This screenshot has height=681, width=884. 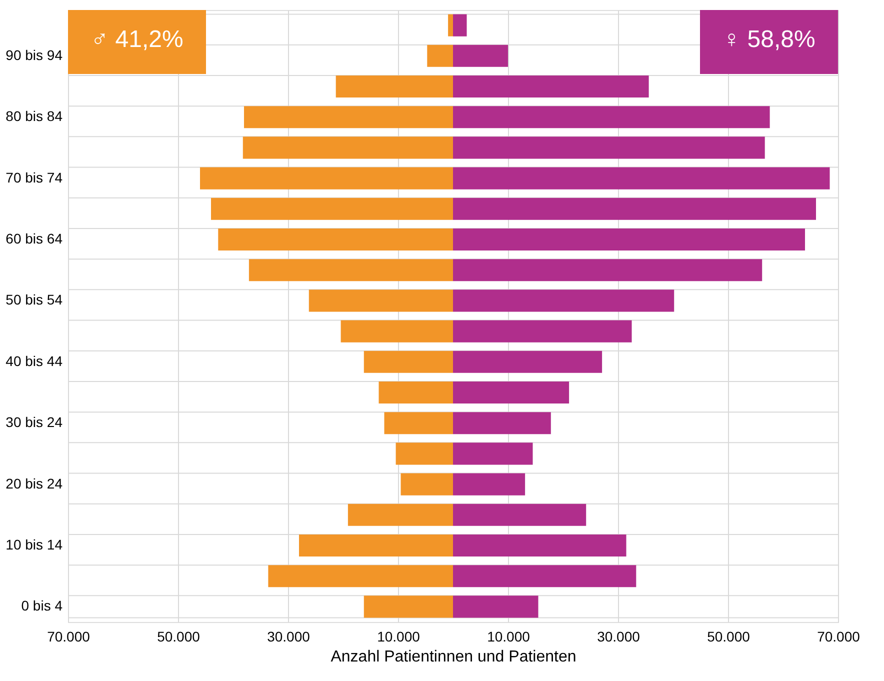 What do you see at coordinates (453, 657) in the screenshot?
I see `x-axis-title: Anzahl Patientinnen und Patienten` at bounding box center [453, 657].